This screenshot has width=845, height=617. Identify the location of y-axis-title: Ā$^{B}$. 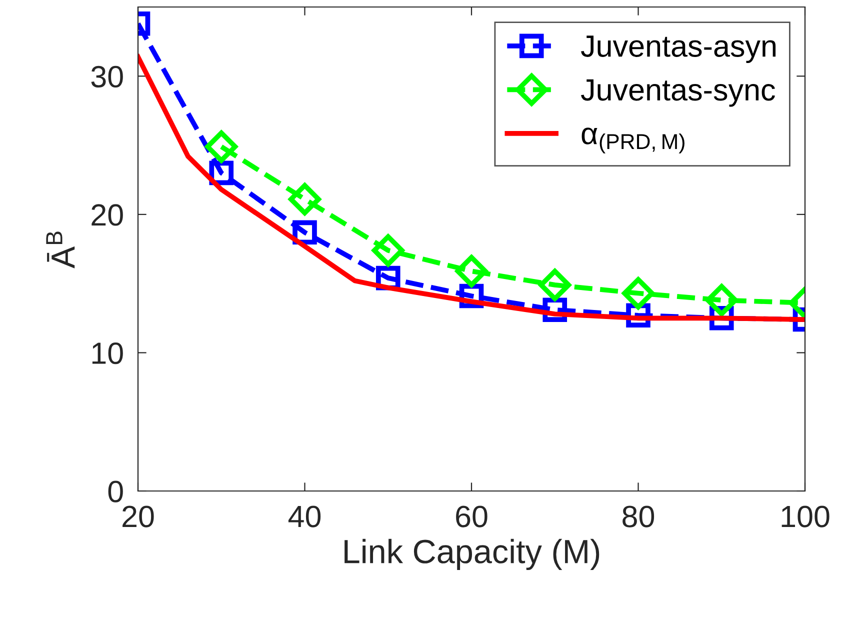
(60, 250).